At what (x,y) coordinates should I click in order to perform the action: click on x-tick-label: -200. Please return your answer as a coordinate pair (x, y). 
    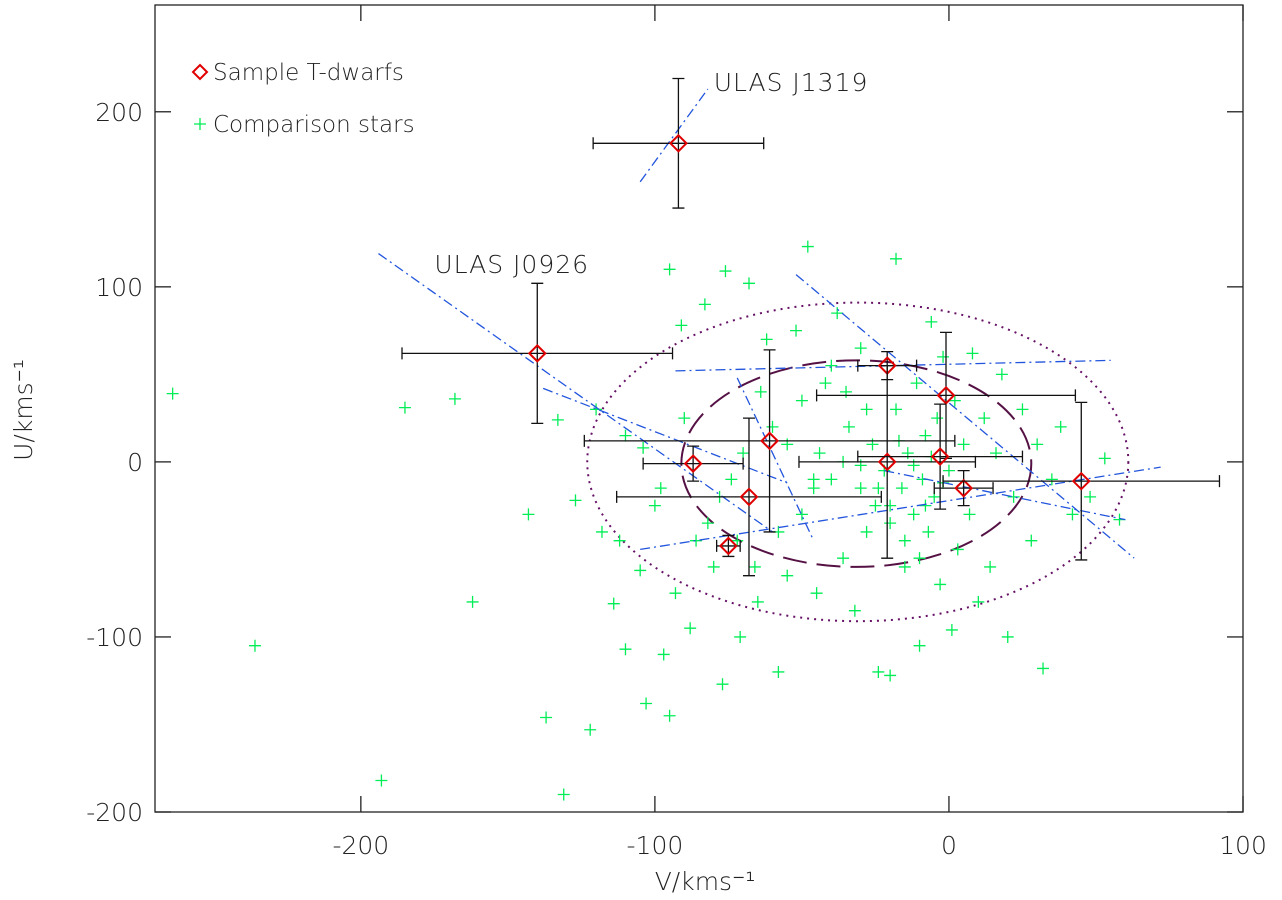
    Looking at the image, I should click on (360, 845).